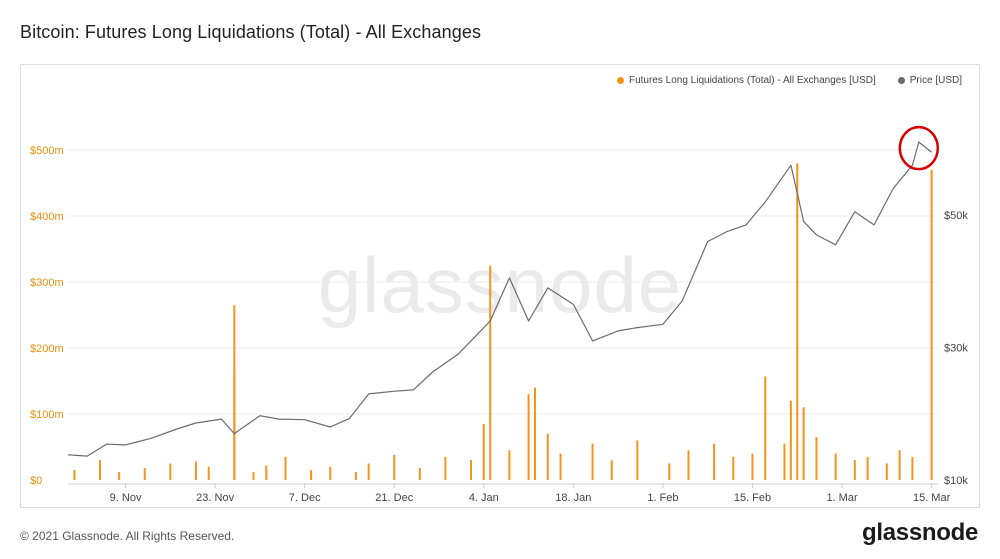 Image resolution: width=1000 pixels, height=559 pixels. I want to click on legend-dot-liquidations, so click(620, 80).